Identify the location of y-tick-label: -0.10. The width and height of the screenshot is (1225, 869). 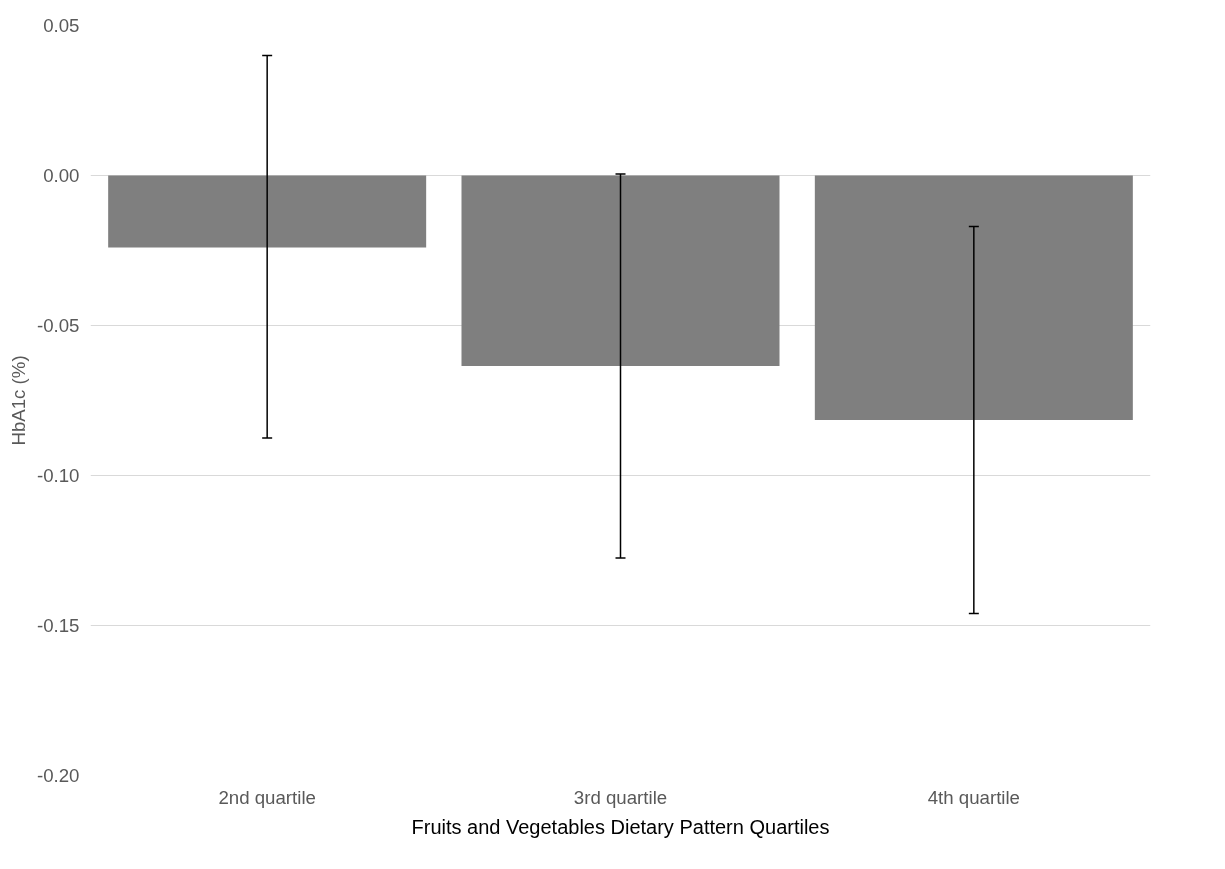
(58, 475).